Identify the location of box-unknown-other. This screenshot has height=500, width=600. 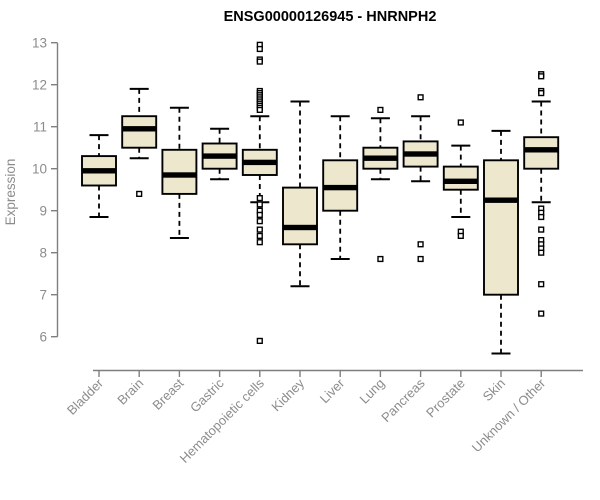
(541, 153).